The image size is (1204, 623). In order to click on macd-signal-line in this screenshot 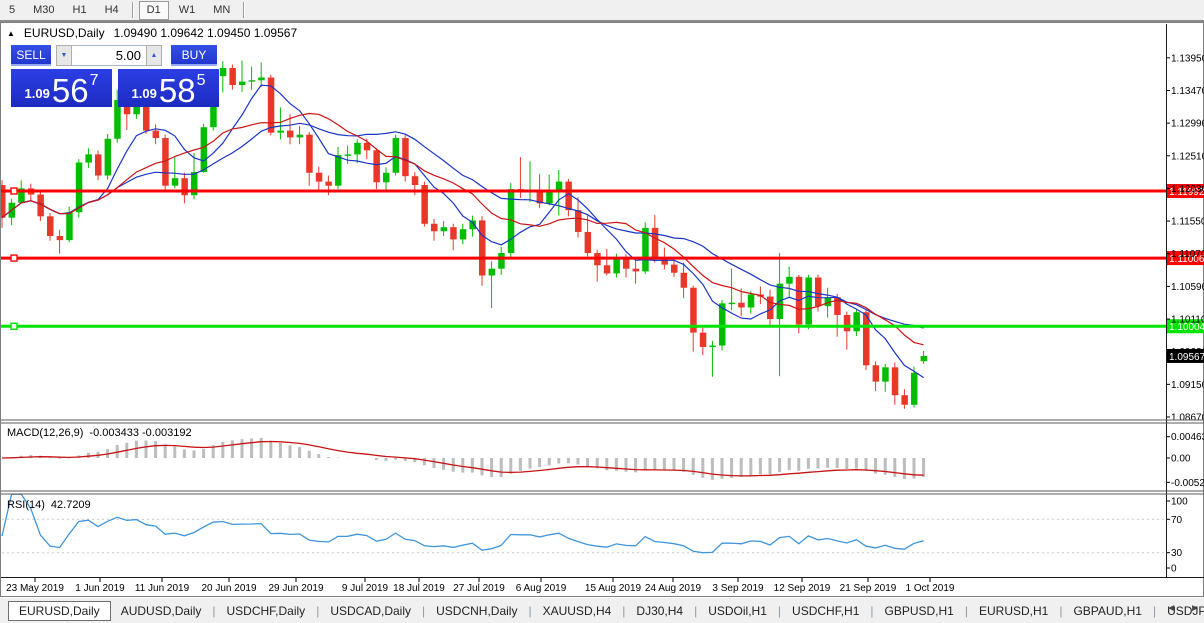, I will do `click(462, 458)`.